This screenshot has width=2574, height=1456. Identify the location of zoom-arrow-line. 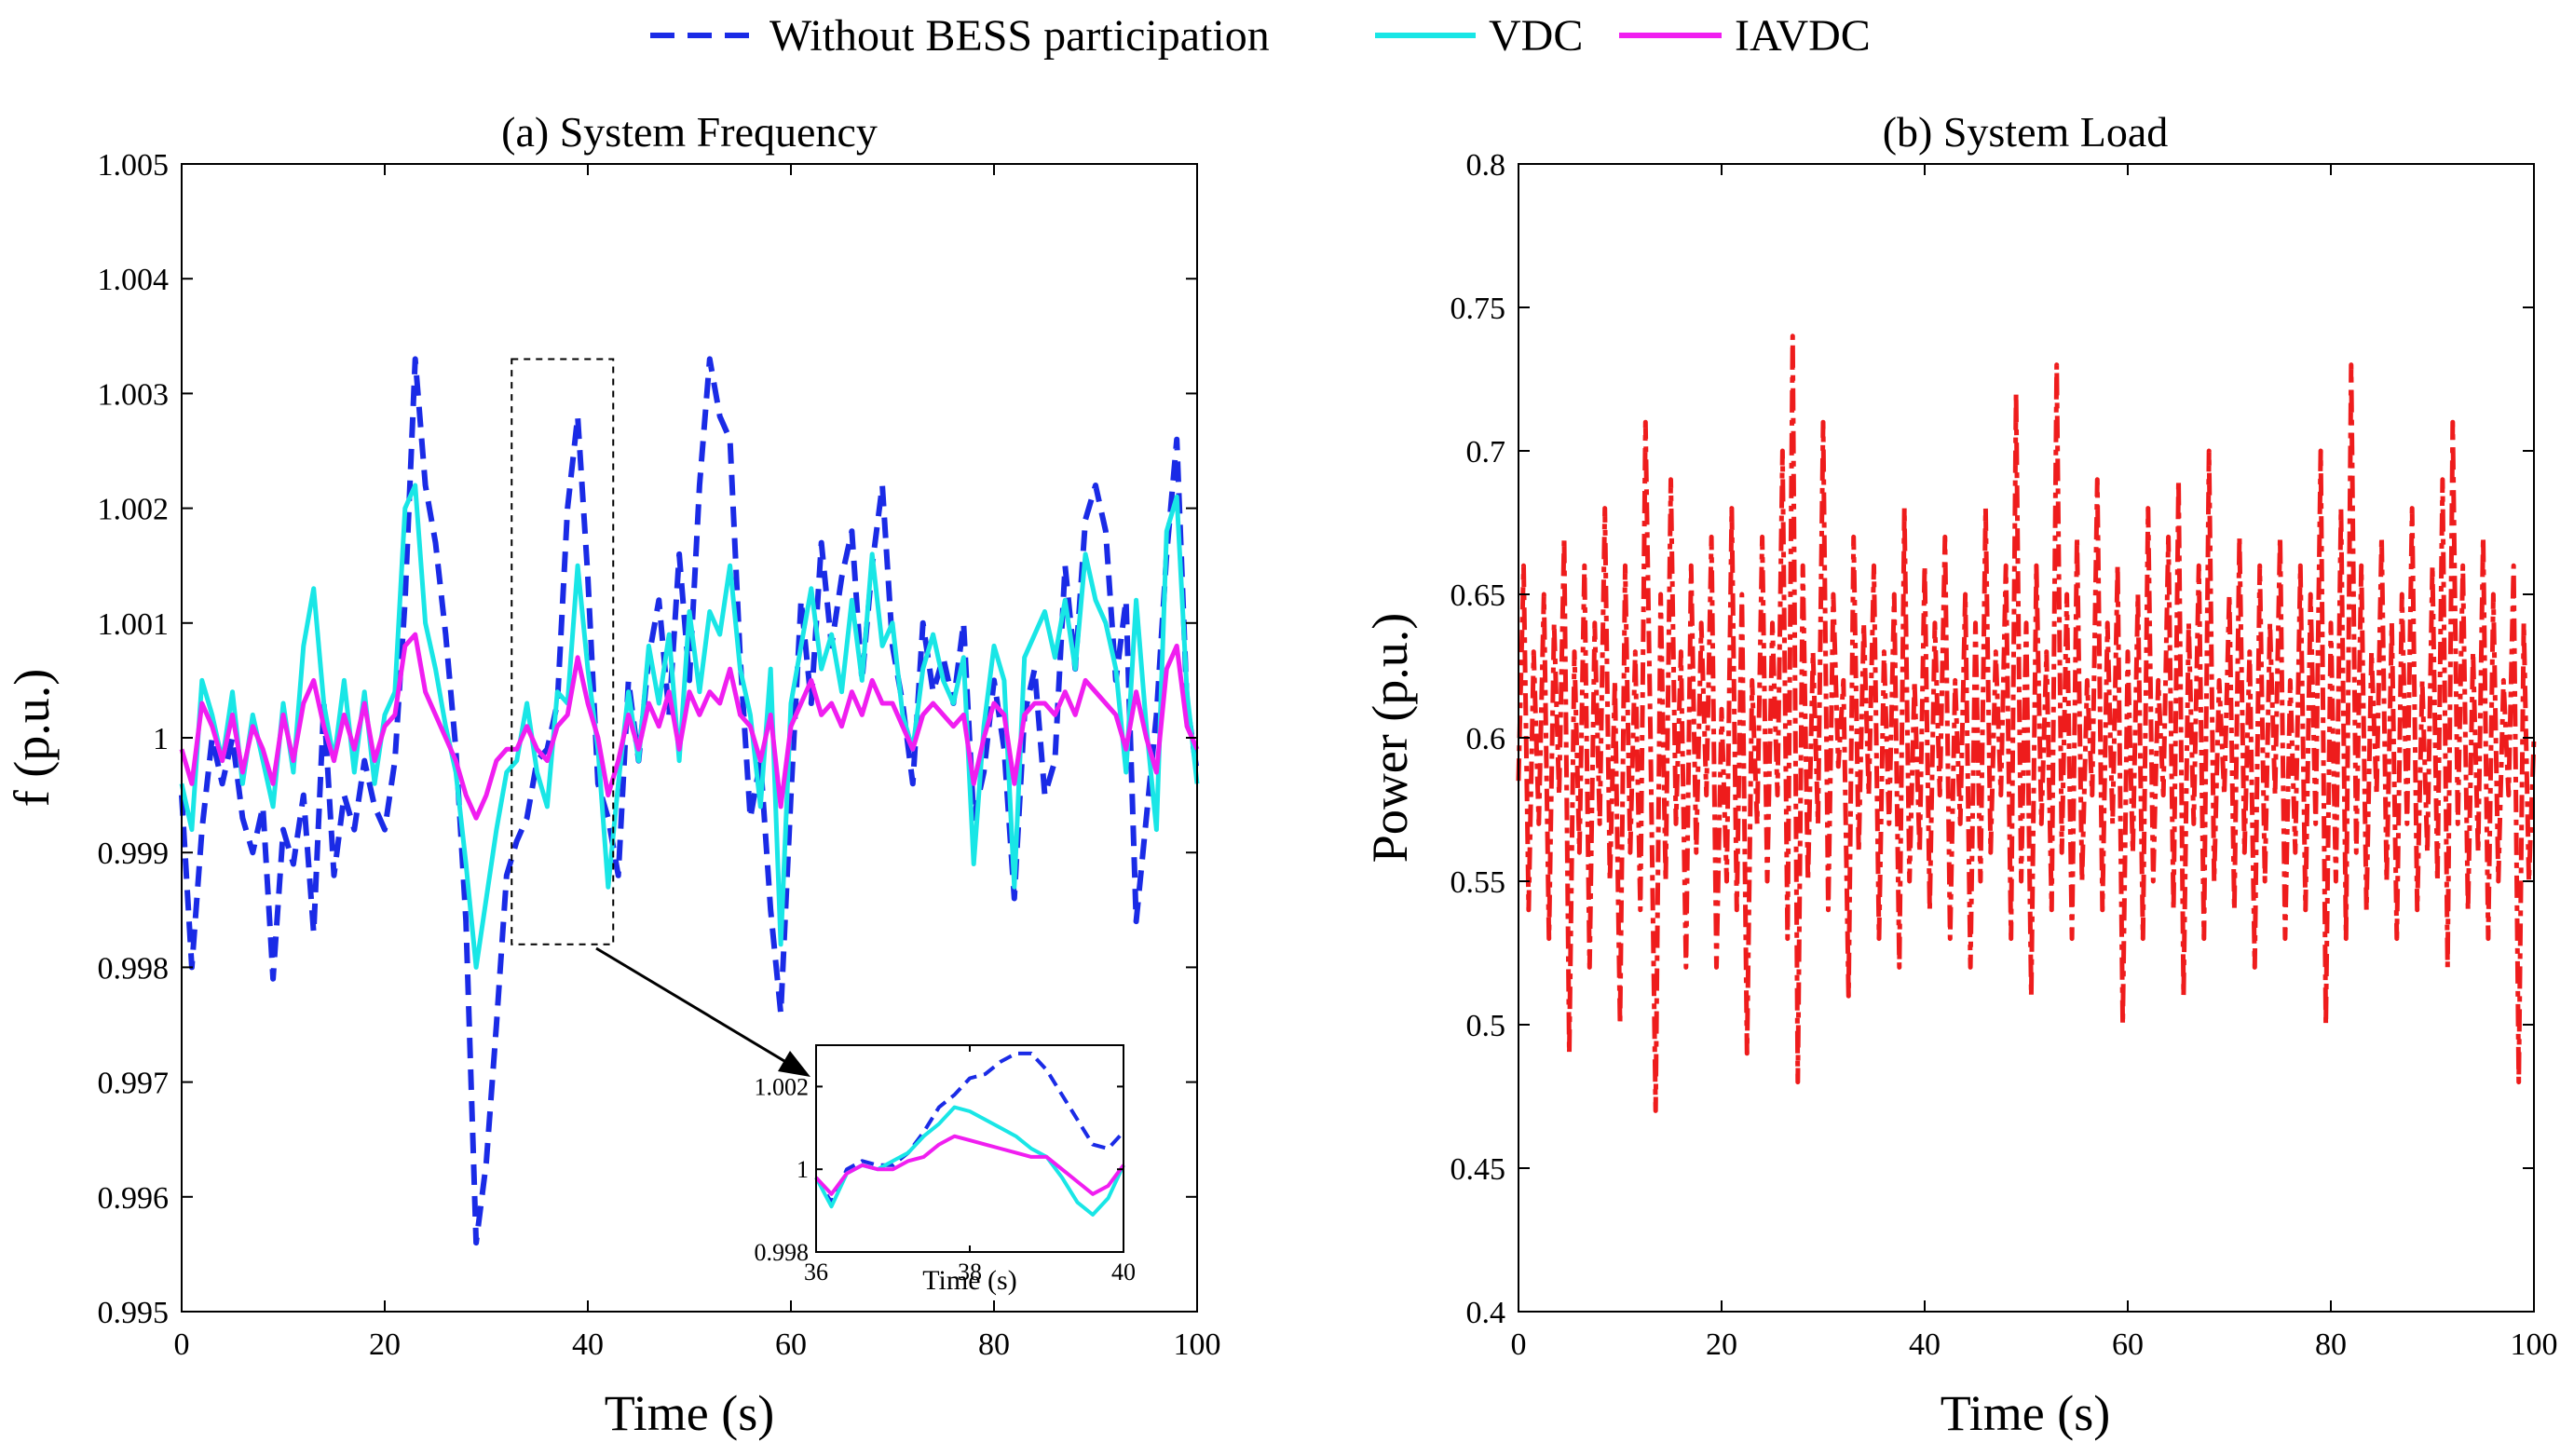
(695, 1007).